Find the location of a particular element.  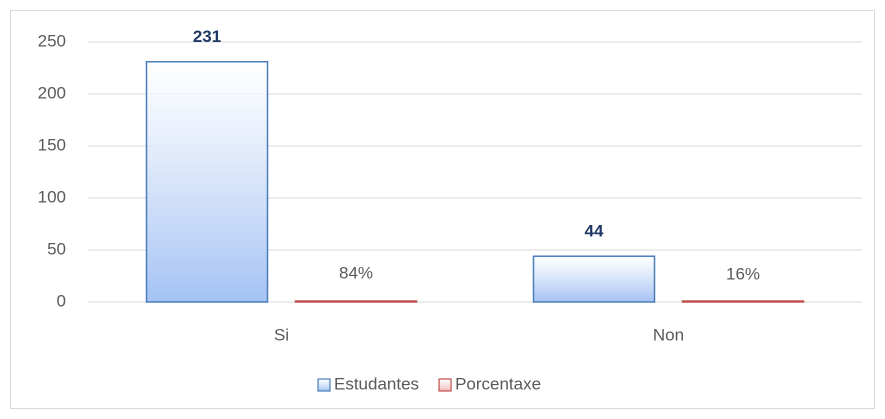

data-label: 84% is located at coordinates (356, 273).